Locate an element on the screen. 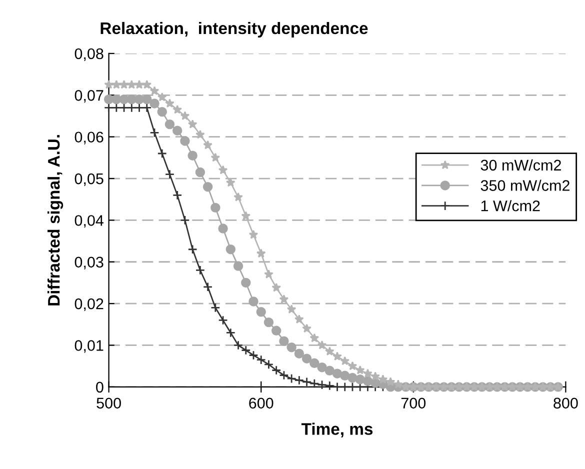 The image size is (585, 469). x-tick-label: 800 is located at coordinates (566, 403).